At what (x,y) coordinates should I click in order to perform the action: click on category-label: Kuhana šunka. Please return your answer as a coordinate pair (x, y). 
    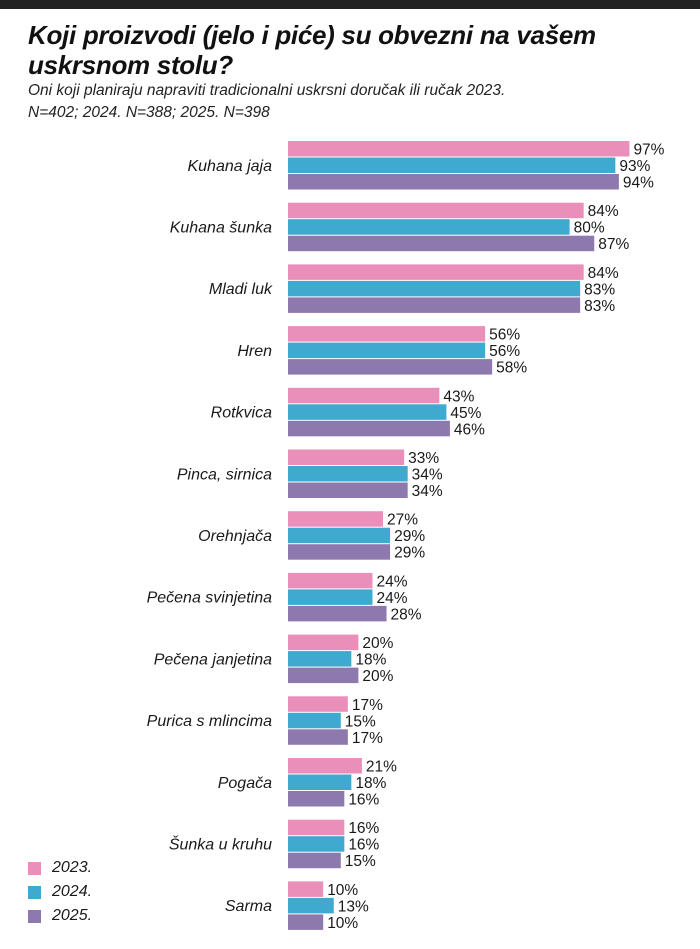
    Looking at the image, I should click on (221, 227).